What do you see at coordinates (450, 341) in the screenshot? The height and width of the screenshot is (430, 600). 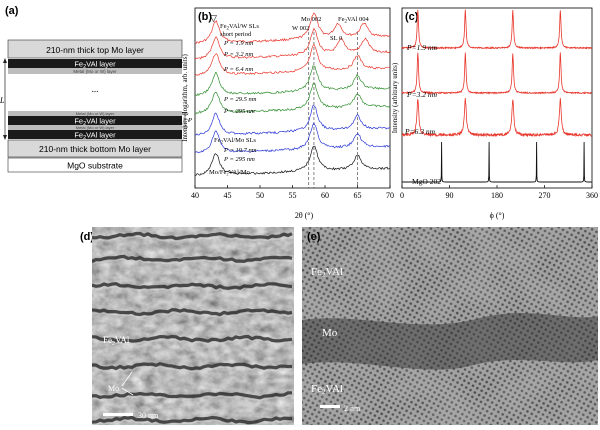 I see `panel-e-mo-band` at bounding box center [450, 341].